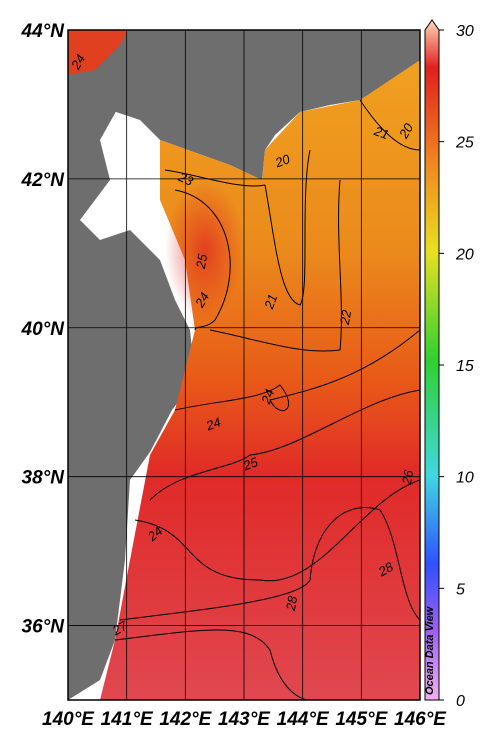  What do you see at coordinates (43, 31) in the screenshot?
I see `lat-label: 44°N` at bounding box center [43, 31].